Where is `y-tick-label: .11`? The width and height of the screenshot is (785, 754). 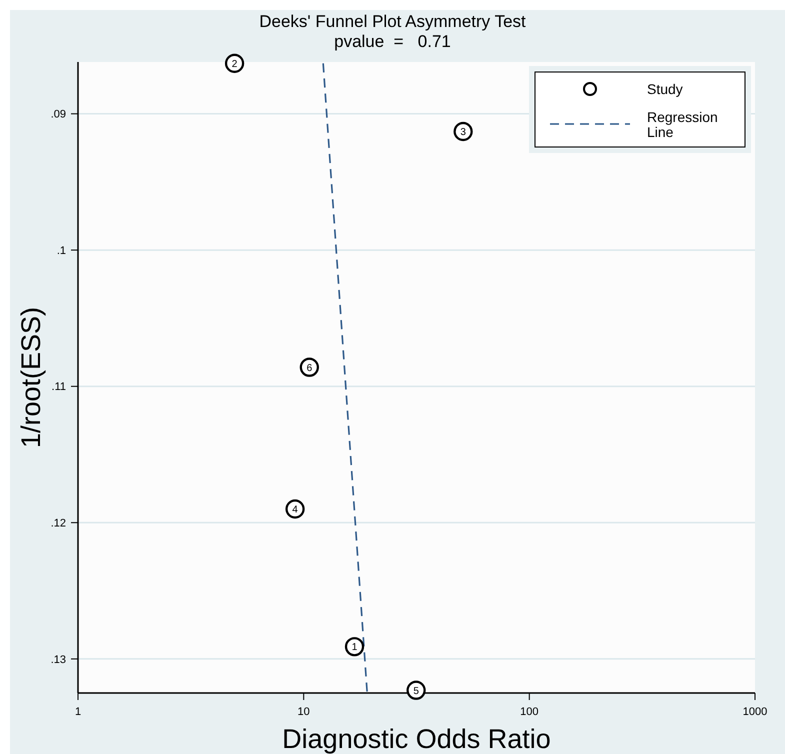 y-tick-label: .11 is located at coordinates (59, 387).